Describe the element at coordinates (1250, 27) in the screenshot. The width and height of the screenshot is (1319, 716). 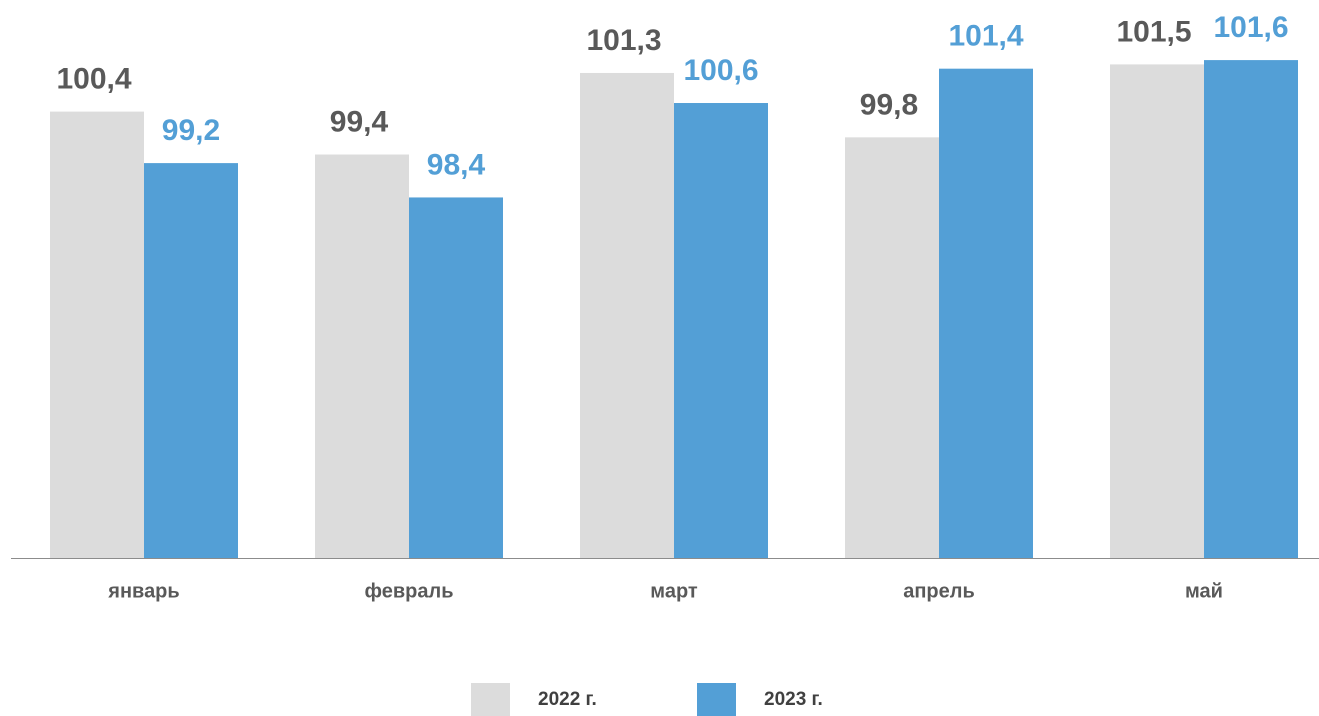
I see `data-label: 101,6` at that location.